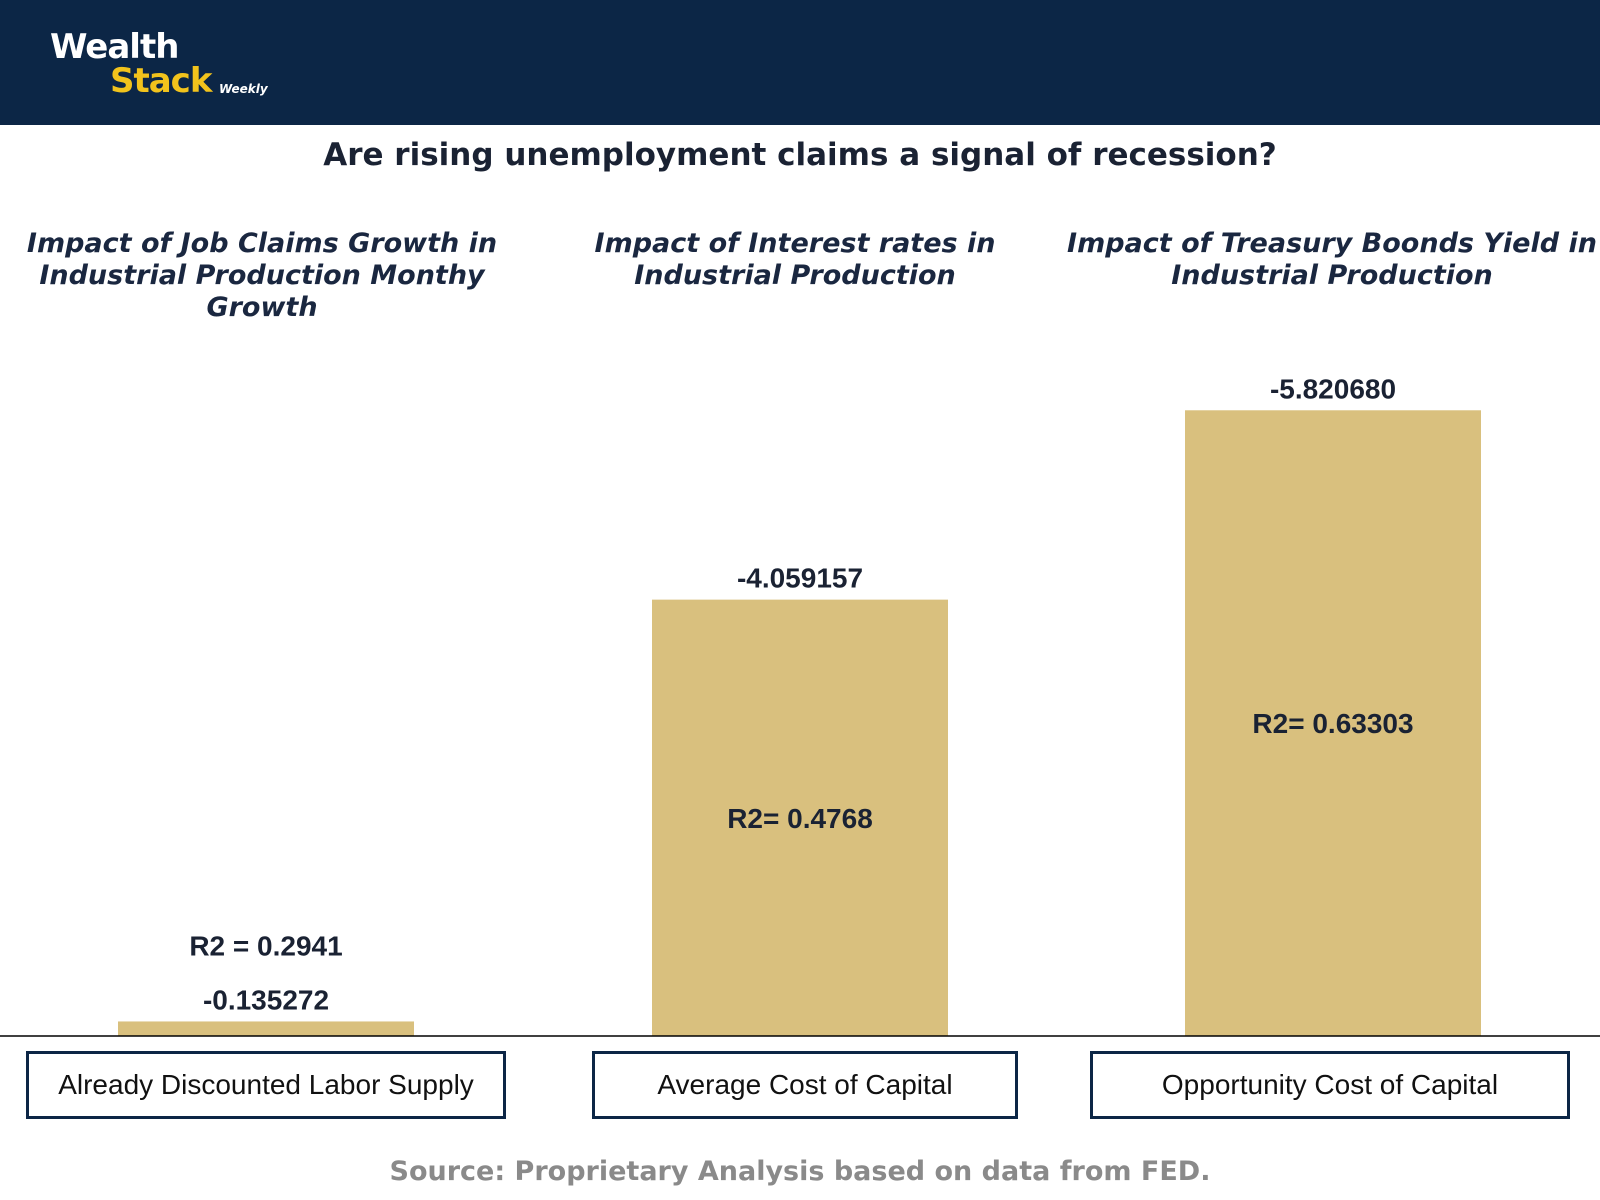 This screenshot has width=1600, height=1200. I want to click on logo-word-weekly: Weekly, so click(243, 89).